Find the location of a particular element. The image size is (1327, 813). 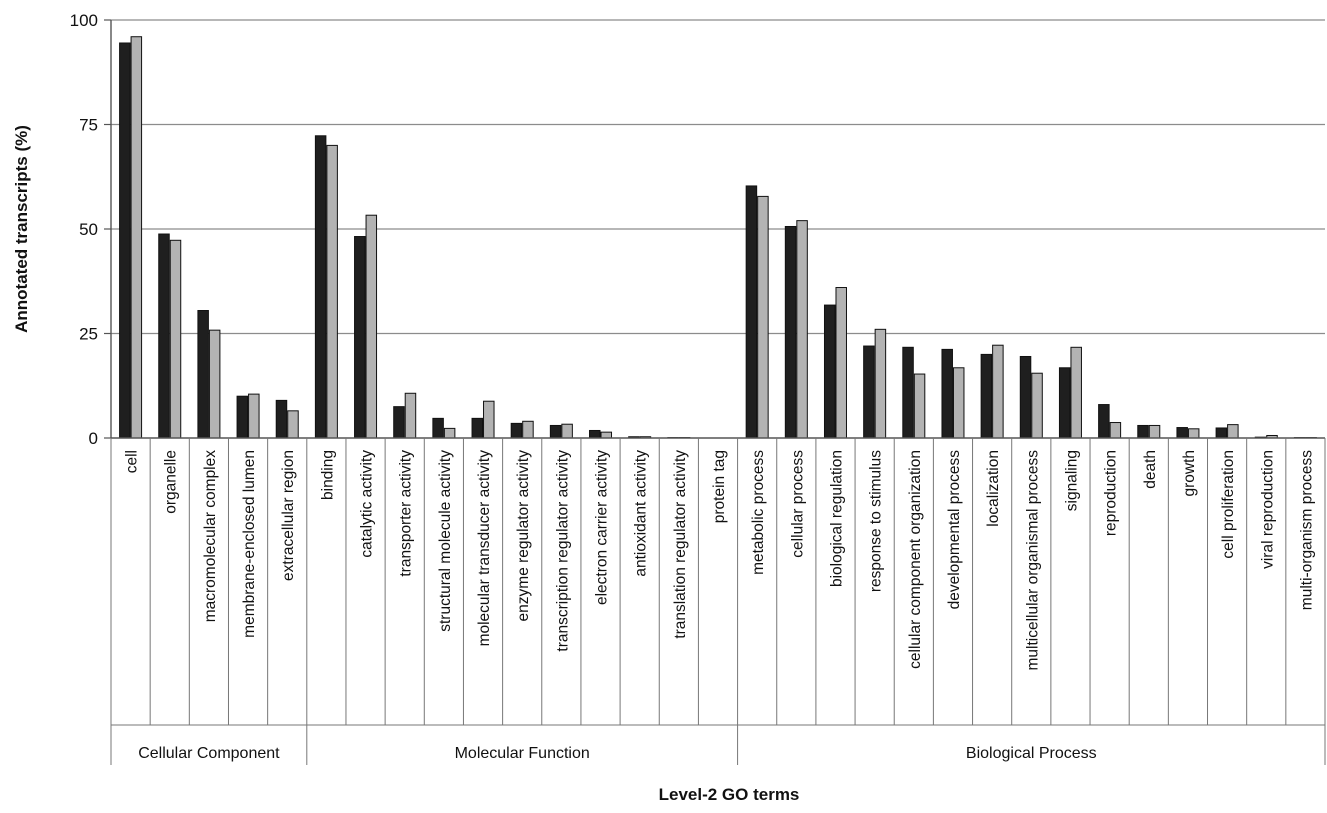

category-label: membrane-enclosed lumen is located at coordinates (249, 544).